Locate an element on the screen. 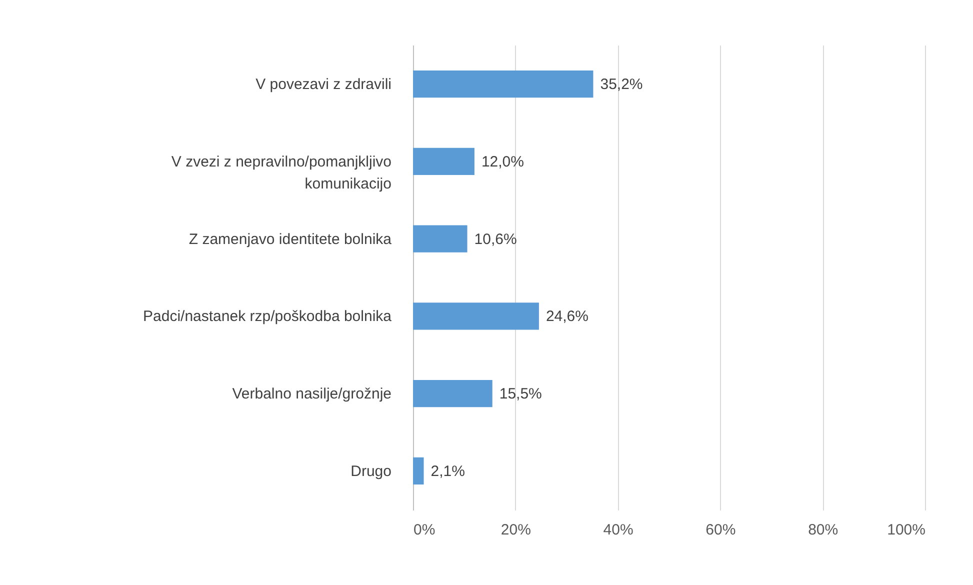 The width and height of the screenshot is (973, 585). x-tick-label: 40% is located at coordinates (618, 530).